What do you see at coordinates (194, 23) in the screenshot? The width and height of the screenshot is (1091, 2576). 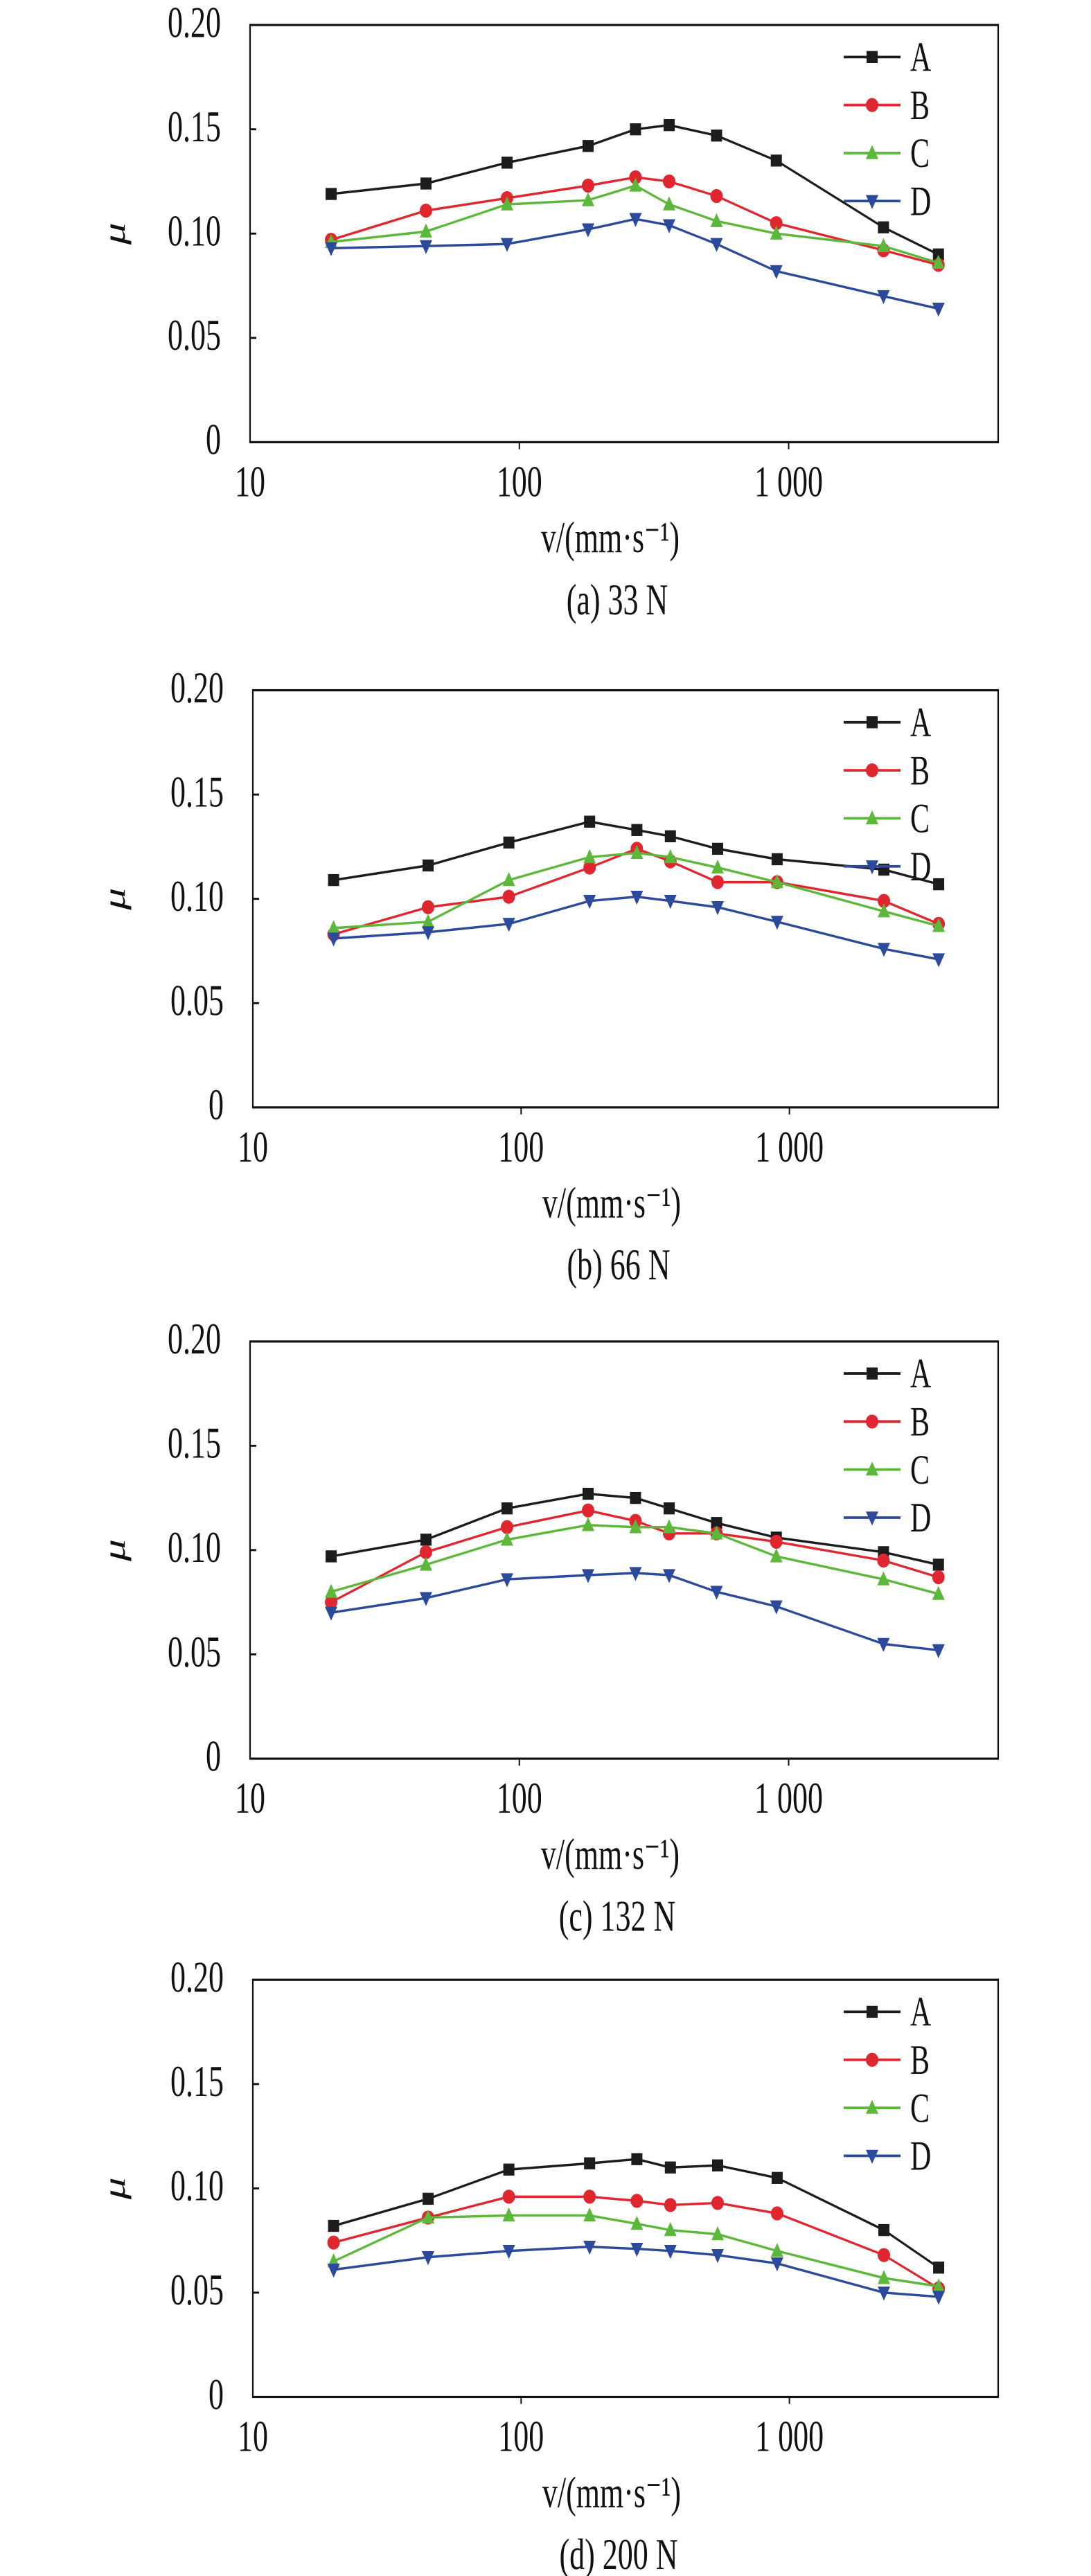 I see `y-tick-label: 0.20` at bounding box center [194, 23].